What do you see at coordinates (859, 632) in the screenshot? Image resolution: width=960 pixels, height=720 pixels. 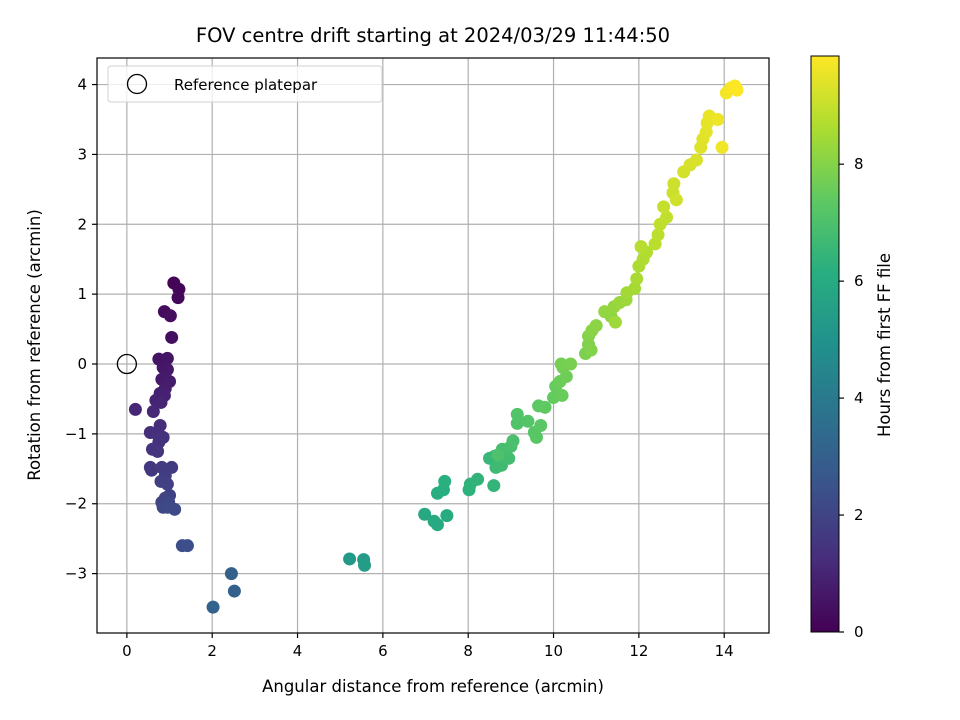 I see `colorbar-tick-label: 0` at bounding box center [859, 632].